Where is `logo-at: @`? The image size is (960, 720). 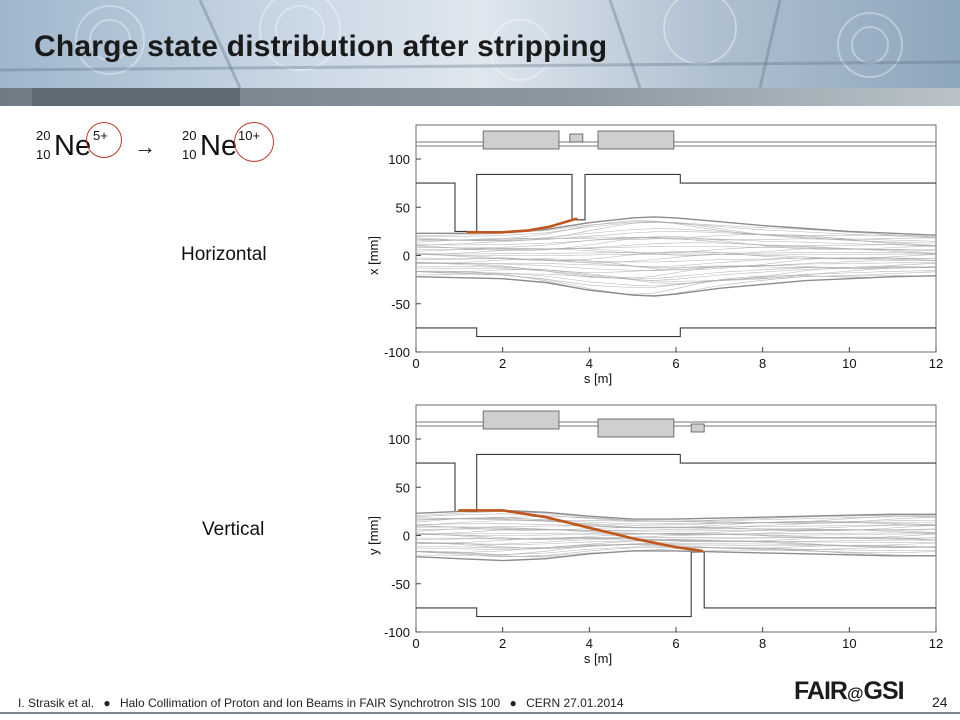 logo-at: @ is located at coordinates (855, 693).